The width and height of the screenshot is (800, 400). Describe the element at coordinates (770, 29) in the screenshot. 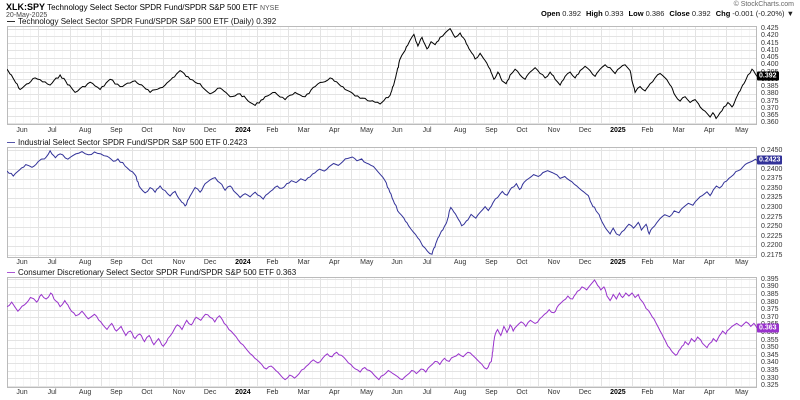

I see `y-tick-label: 0.425` at that location.